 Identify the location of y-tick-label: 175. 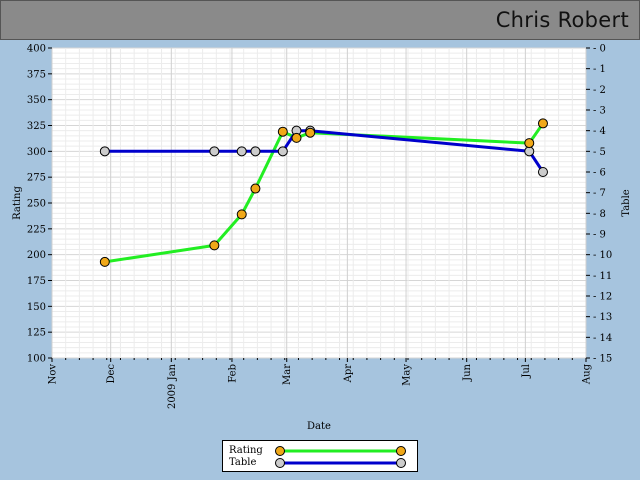
(36, 281).